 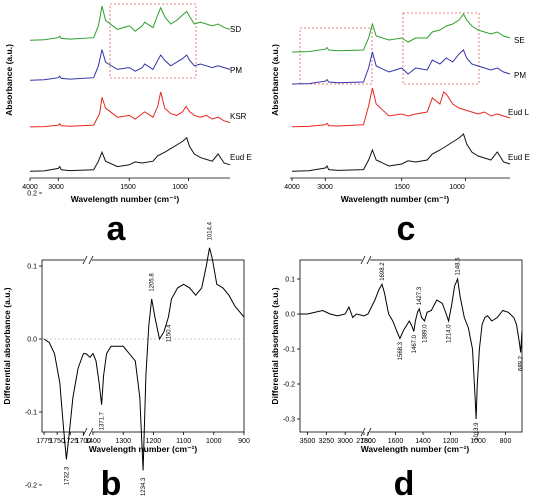 I want to click on panel-label-d: d, so click(x=404, y=483).